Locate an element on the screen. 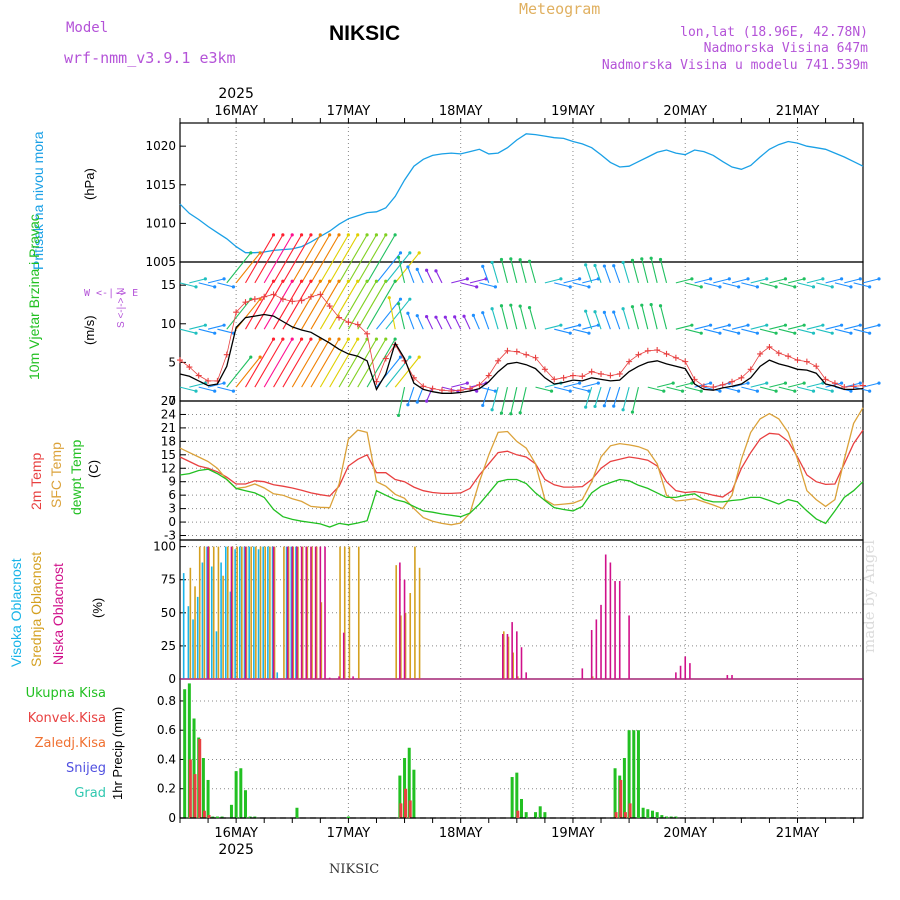  legend-conv-rain: Konvek.Kisa is located at coordinates (66, 718).